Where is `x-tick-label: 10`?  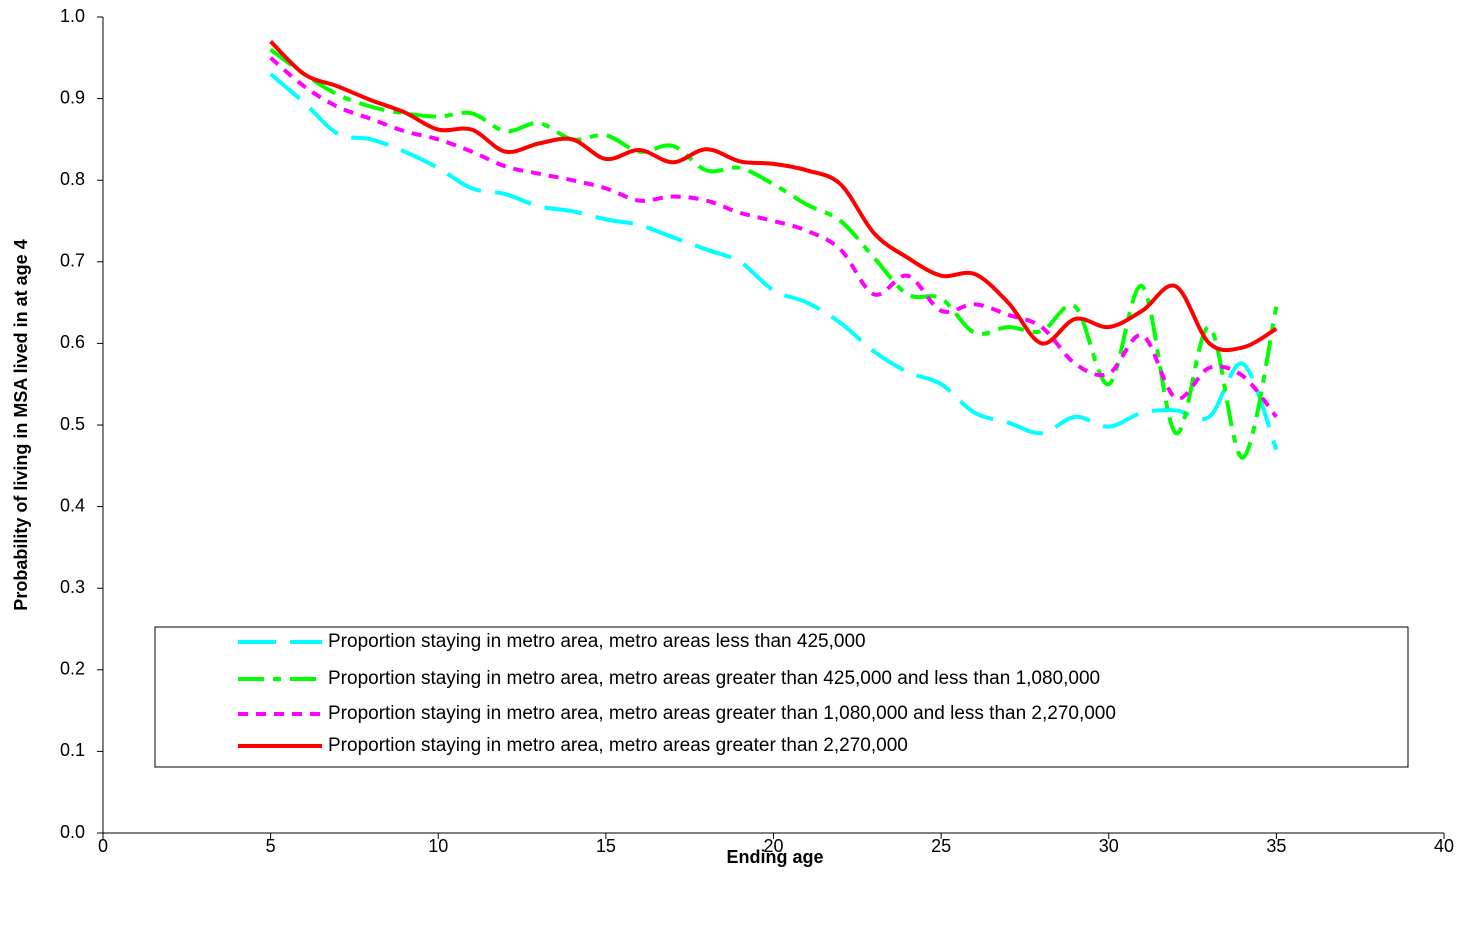 x-tick-label: 10 is located at coordinates (438, 846).